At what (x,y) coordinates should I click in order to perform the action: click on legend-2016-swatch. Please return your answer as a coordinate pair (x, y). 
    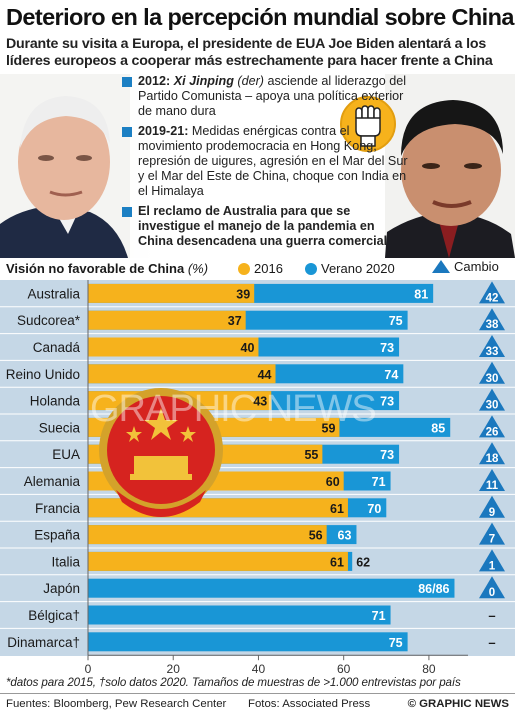
    Looking at the image, I should click on (244, 268).